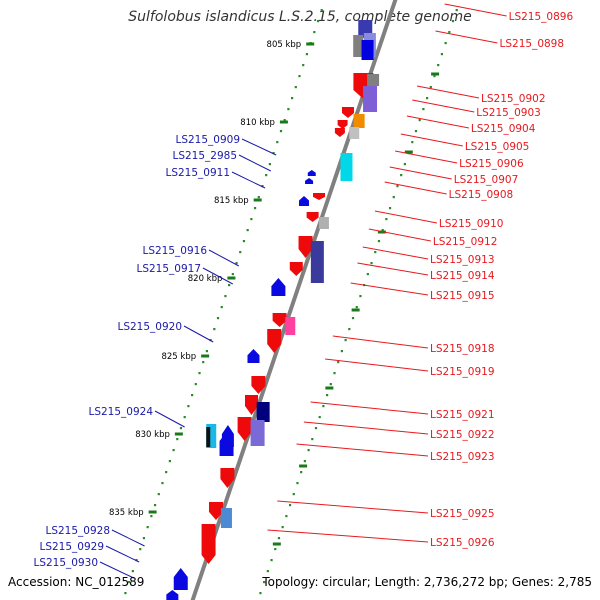 Image resolution: width=600 pixels, height=600 pixels. What do you see at coordinates (76, 582) in the screenshot?
I see `accession-text: Accession: NC_012589` at bounding box center [76, 582].